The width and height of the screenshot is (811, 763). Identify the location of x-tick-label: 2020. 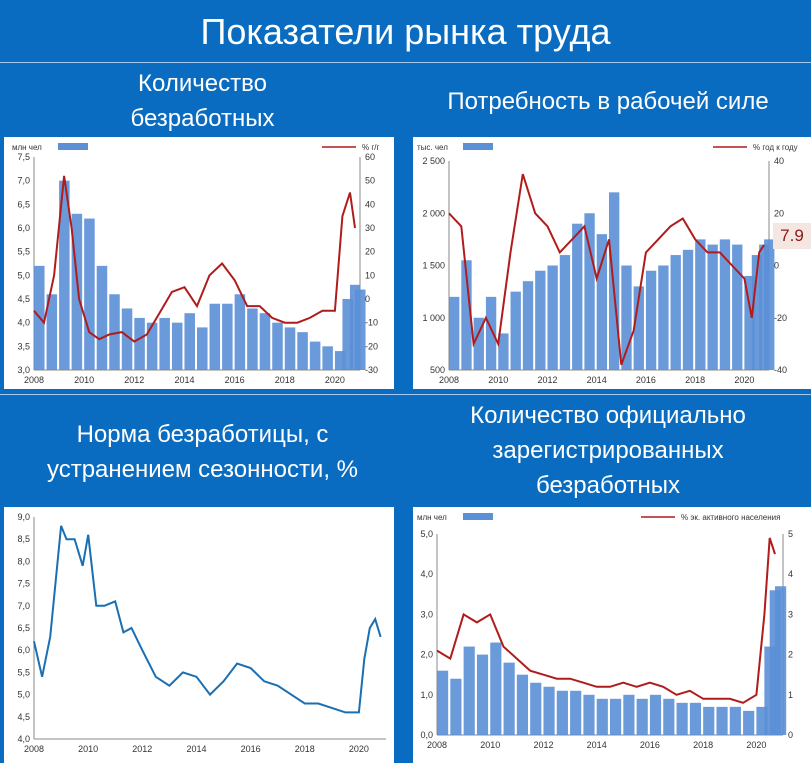
(744, 380).